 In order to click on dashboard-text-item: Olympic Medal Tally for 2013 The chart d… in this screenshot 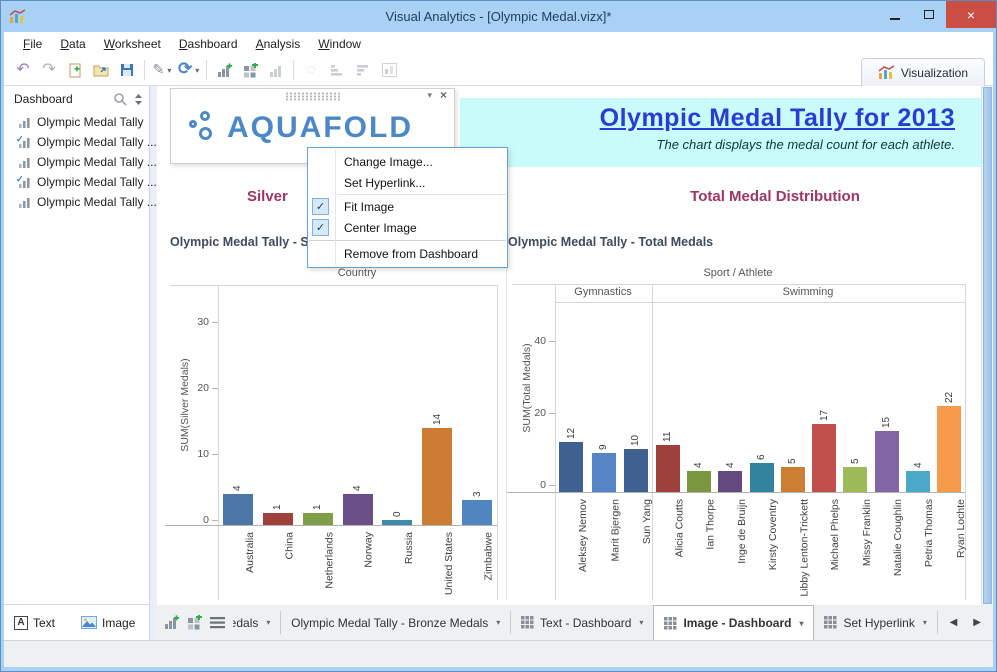, I will do `click(720, 132)`.